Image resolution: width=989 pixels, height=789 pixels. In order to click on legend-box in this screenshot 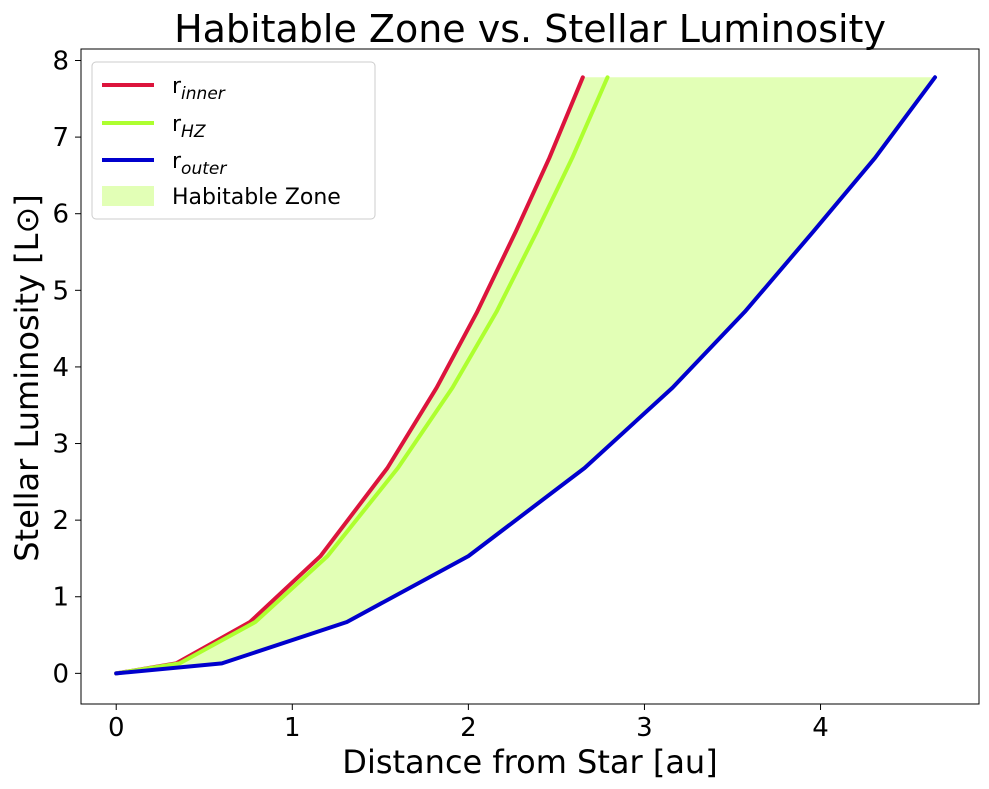, I will do `click(233, 140)`.